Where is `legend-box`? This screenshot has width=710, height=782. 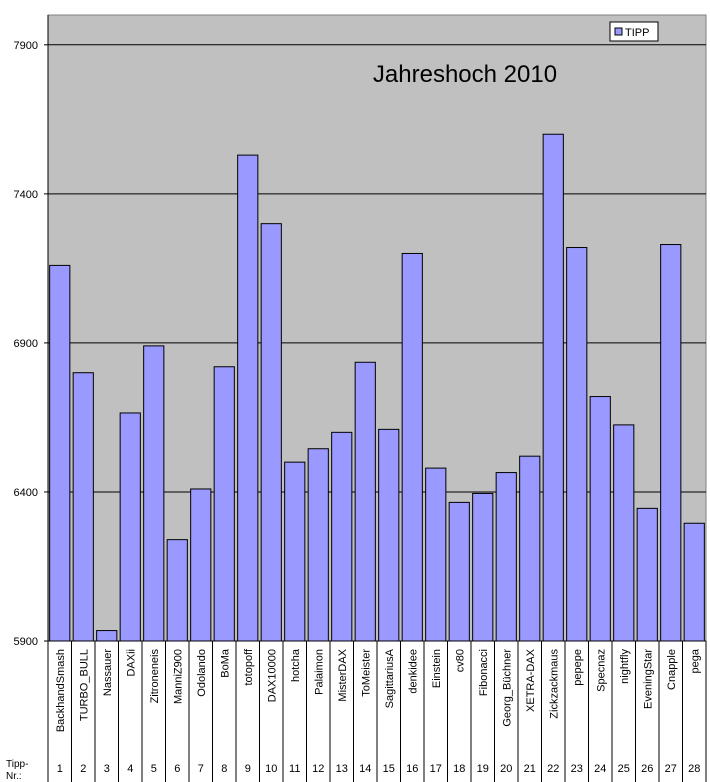
legend-box is located at coordinates (634, 31).